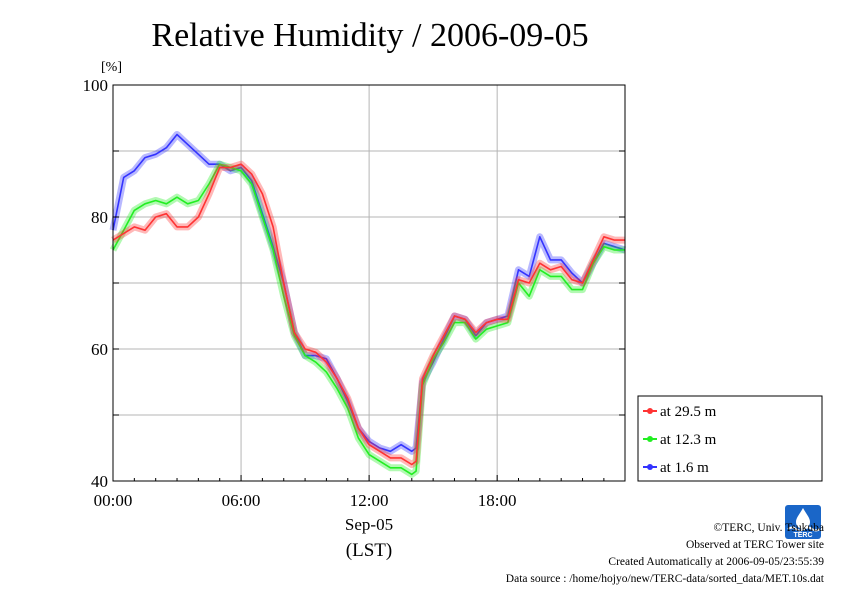 Image resolution: width=842 pixels, height=595 pixels. I want to click on x-axis-label-date: Sep-05, so click(369, 524).